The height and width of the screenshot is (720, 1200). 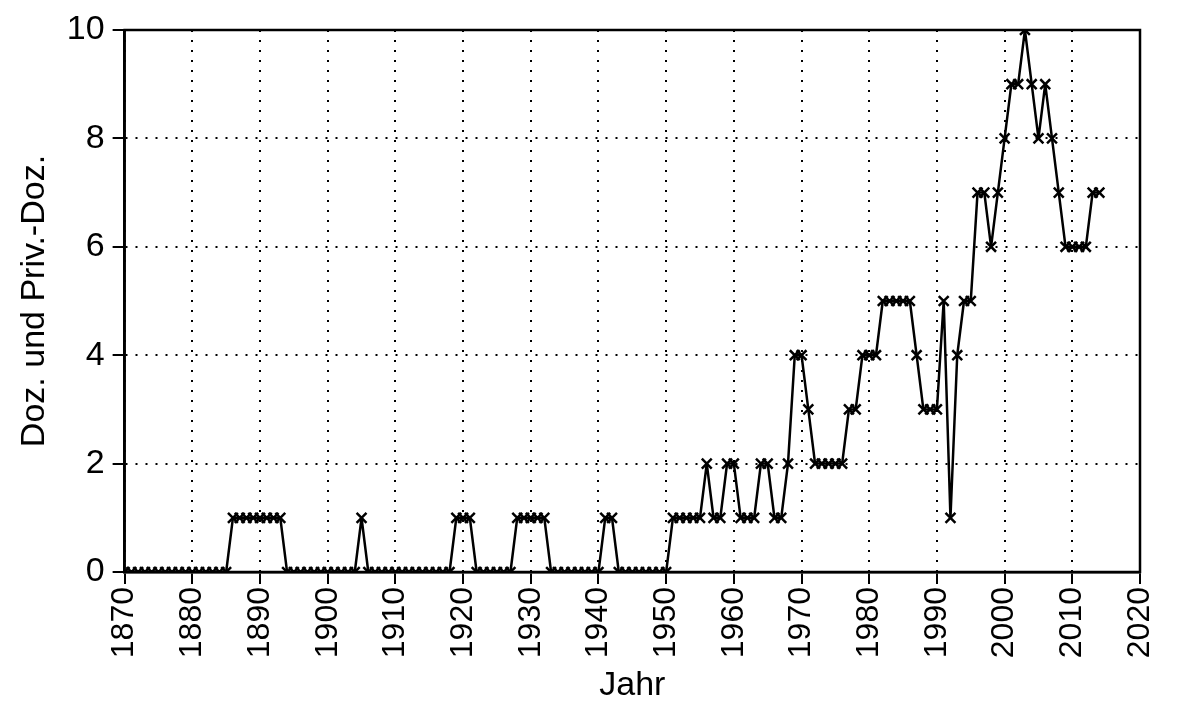 I want to click on y-tick-label: 4, so click(x=95, y=352).